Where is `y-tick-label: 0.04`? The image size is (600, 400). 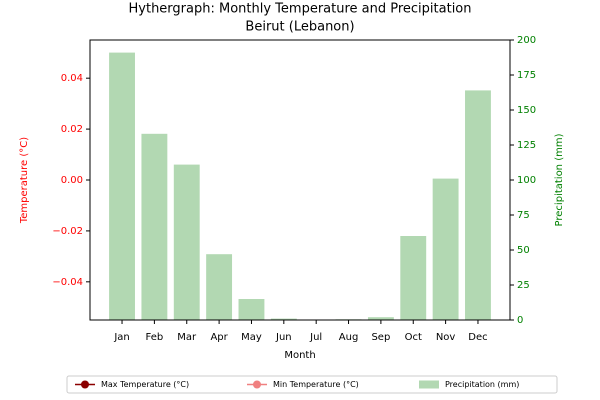
y-tick-label: 0.04 is located at coordinates (72, 78).